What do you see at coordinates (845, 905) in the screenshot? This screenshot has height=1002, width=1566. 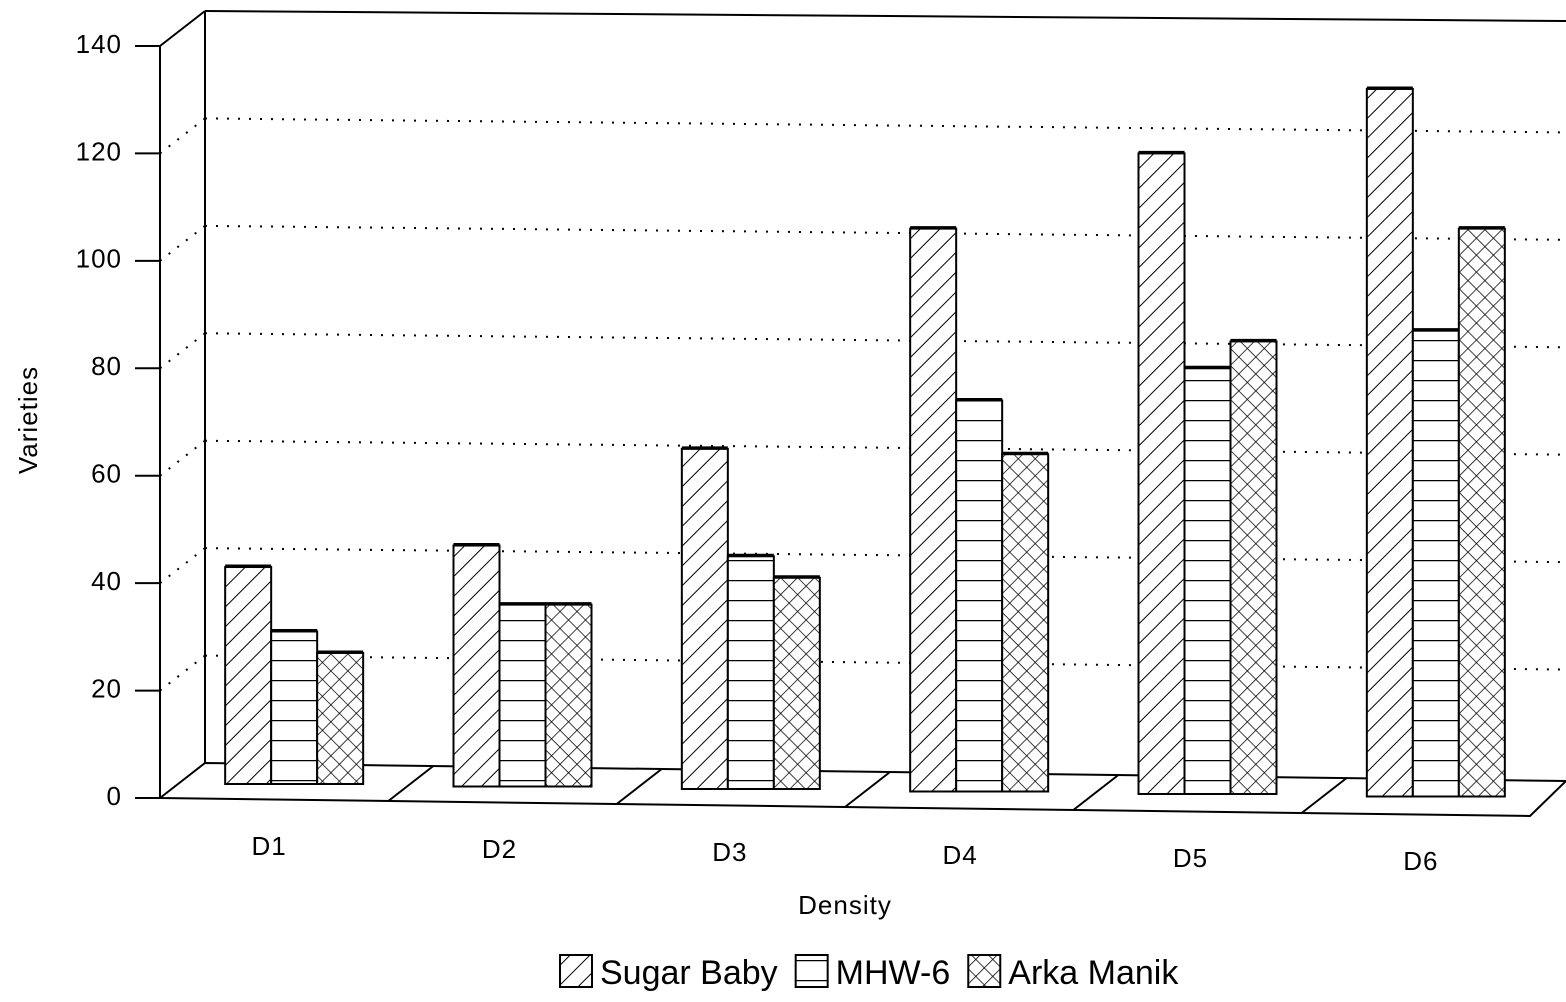 I see `x-axis-title: Density` at bounding box center [845, 905].